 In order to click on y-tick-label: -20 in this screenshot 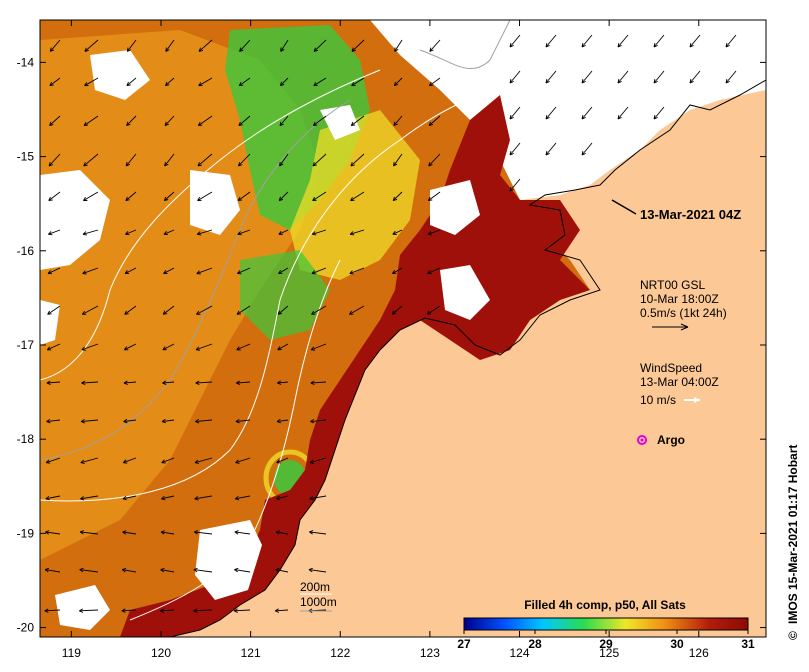, I will do `click(26, 628)`.